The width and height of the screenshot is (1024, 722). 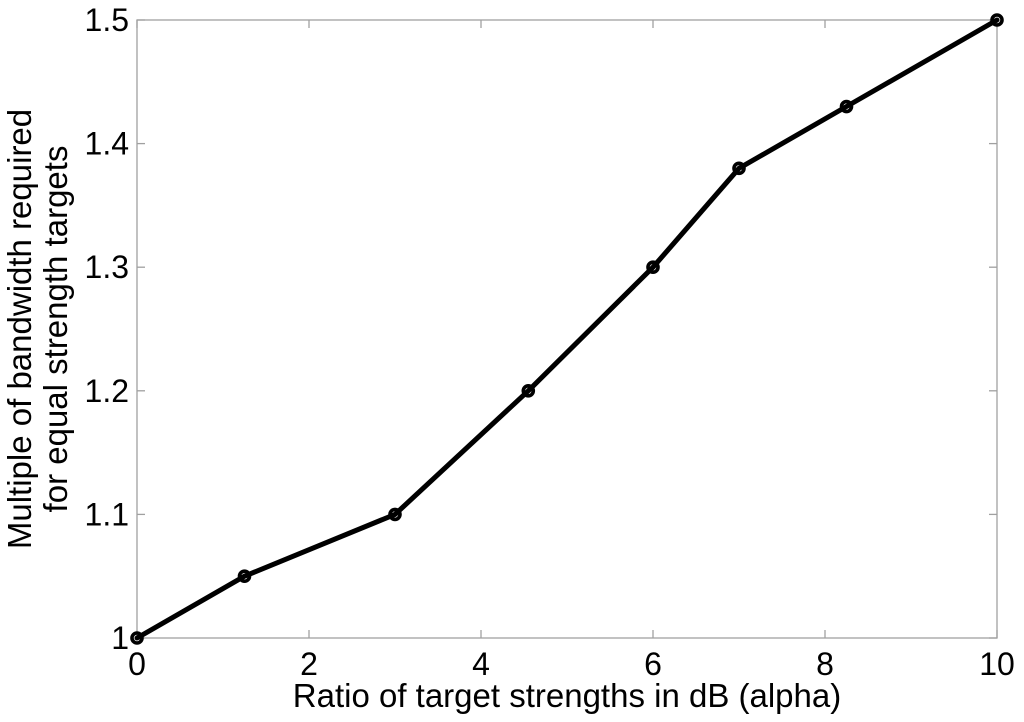 I want to click on y-tick-label: 1.2, so click(x=107, y=391).